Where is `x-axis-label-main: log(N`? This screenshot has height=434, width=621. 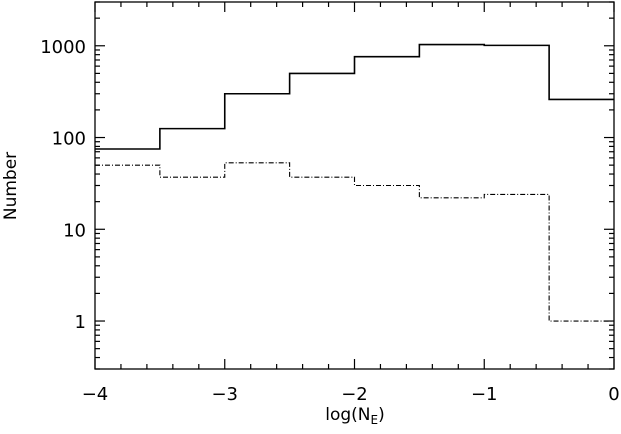 x-axis-label-main: log(N is located at coordinates (347, 415).